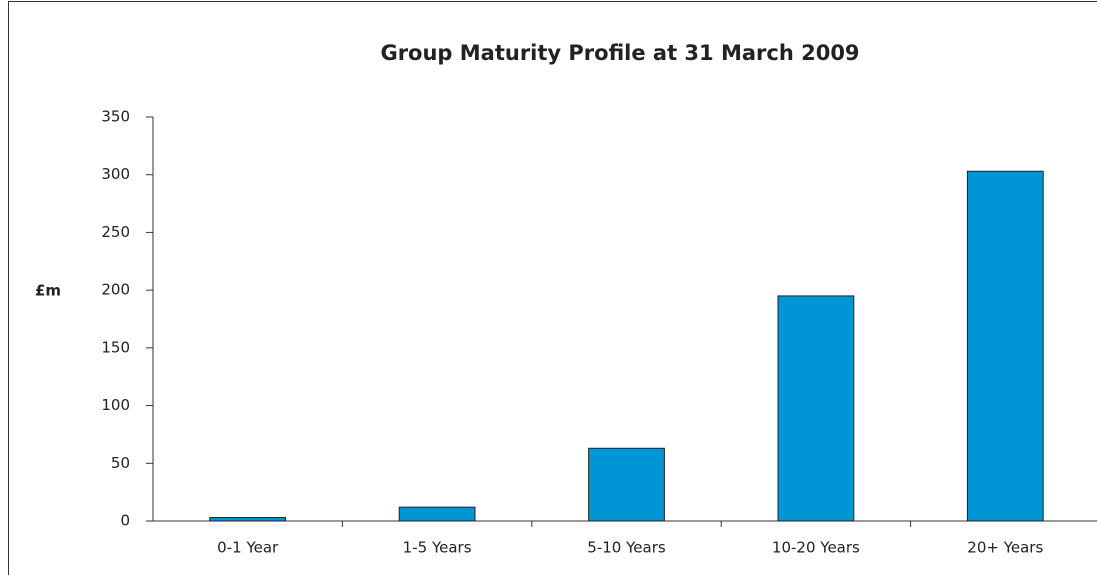 The width and height of the screenshot is (1097, 575). I want to click on x-tick-label: 5-10 Years, so click(626, 548).